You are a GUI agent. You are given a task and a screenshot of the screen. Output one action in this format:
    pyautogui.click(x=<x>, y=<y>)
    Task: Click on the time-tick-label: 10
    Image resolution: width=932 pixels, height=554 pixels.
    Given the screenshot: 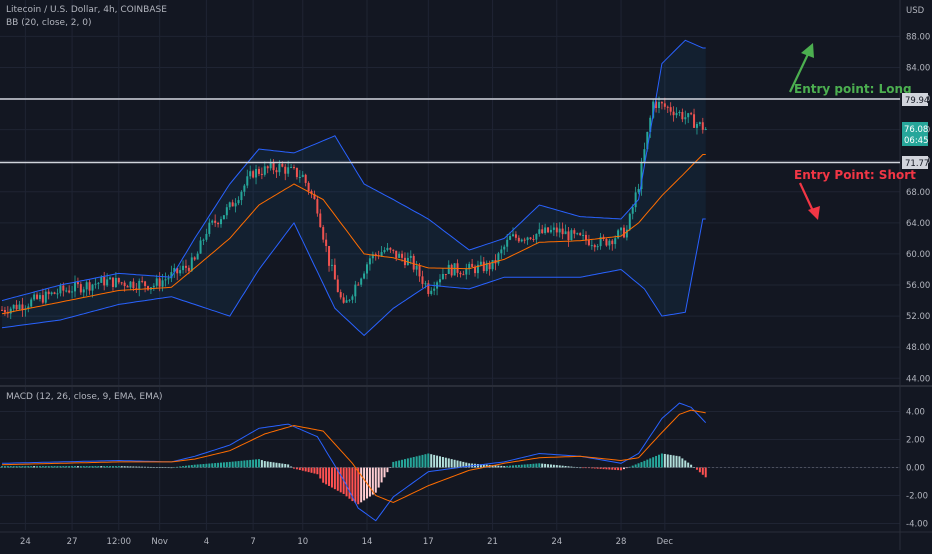 What is the action you would take?
    pyautogui.click(x=302, y=542)
    